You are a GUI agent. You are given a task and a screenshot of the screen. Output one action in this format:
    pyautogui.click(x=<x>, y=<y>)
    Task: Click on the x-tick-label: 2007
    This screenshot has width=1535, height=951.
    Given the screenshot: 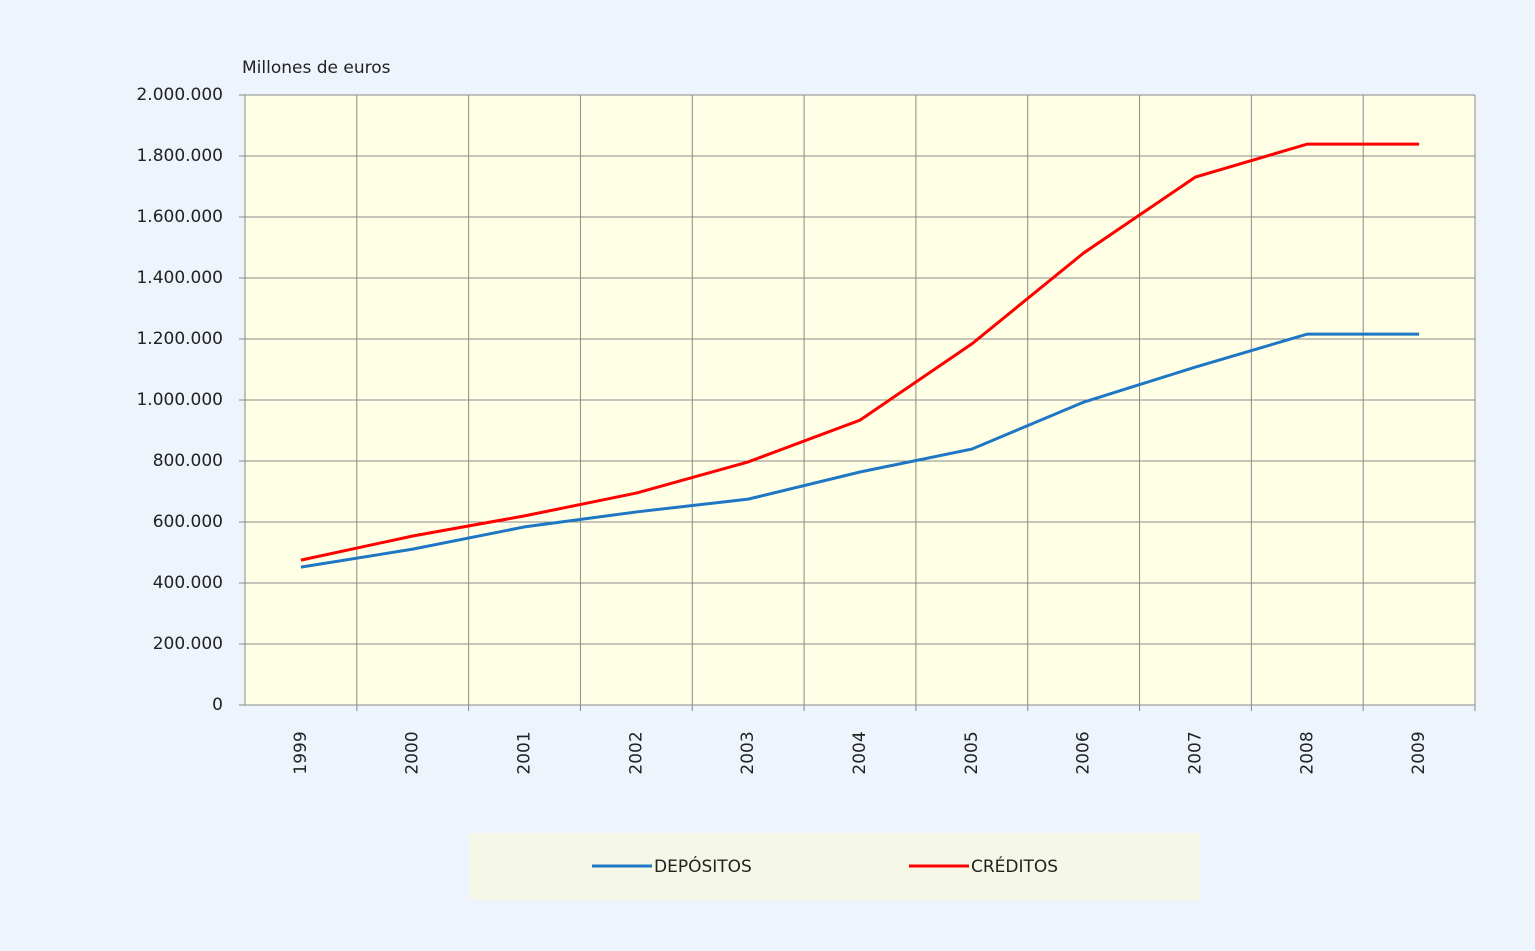 What is the action you would take?
    pyautogui.click(x=1195, y=752)
    